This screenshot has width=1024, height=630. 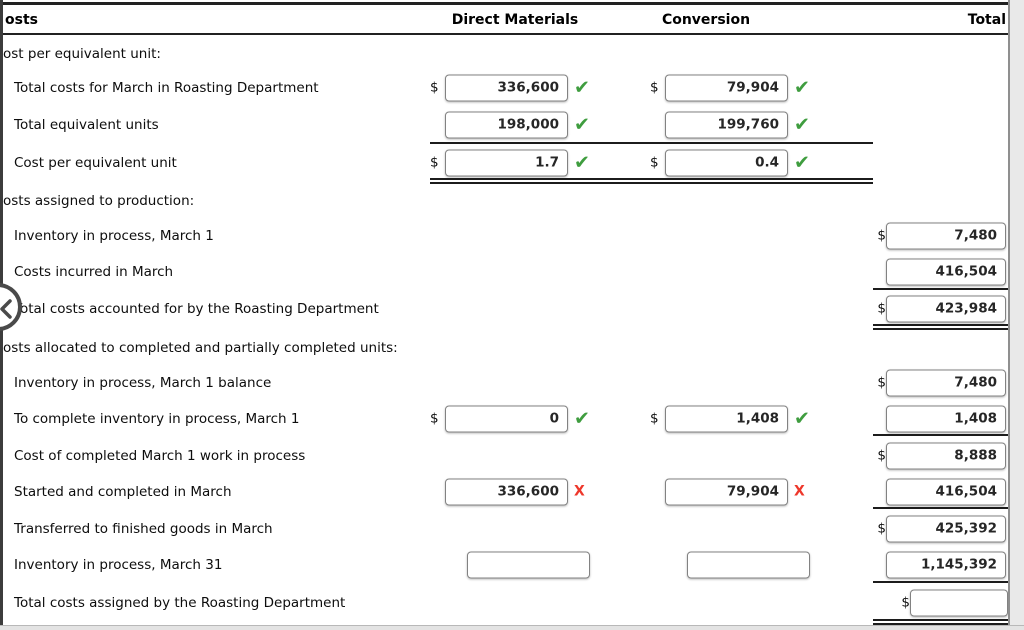 What do you see at coordinates (528, 564) in the screenshot?
I see `input-inventory-mar31-dm` at bounding box center [528, 564].